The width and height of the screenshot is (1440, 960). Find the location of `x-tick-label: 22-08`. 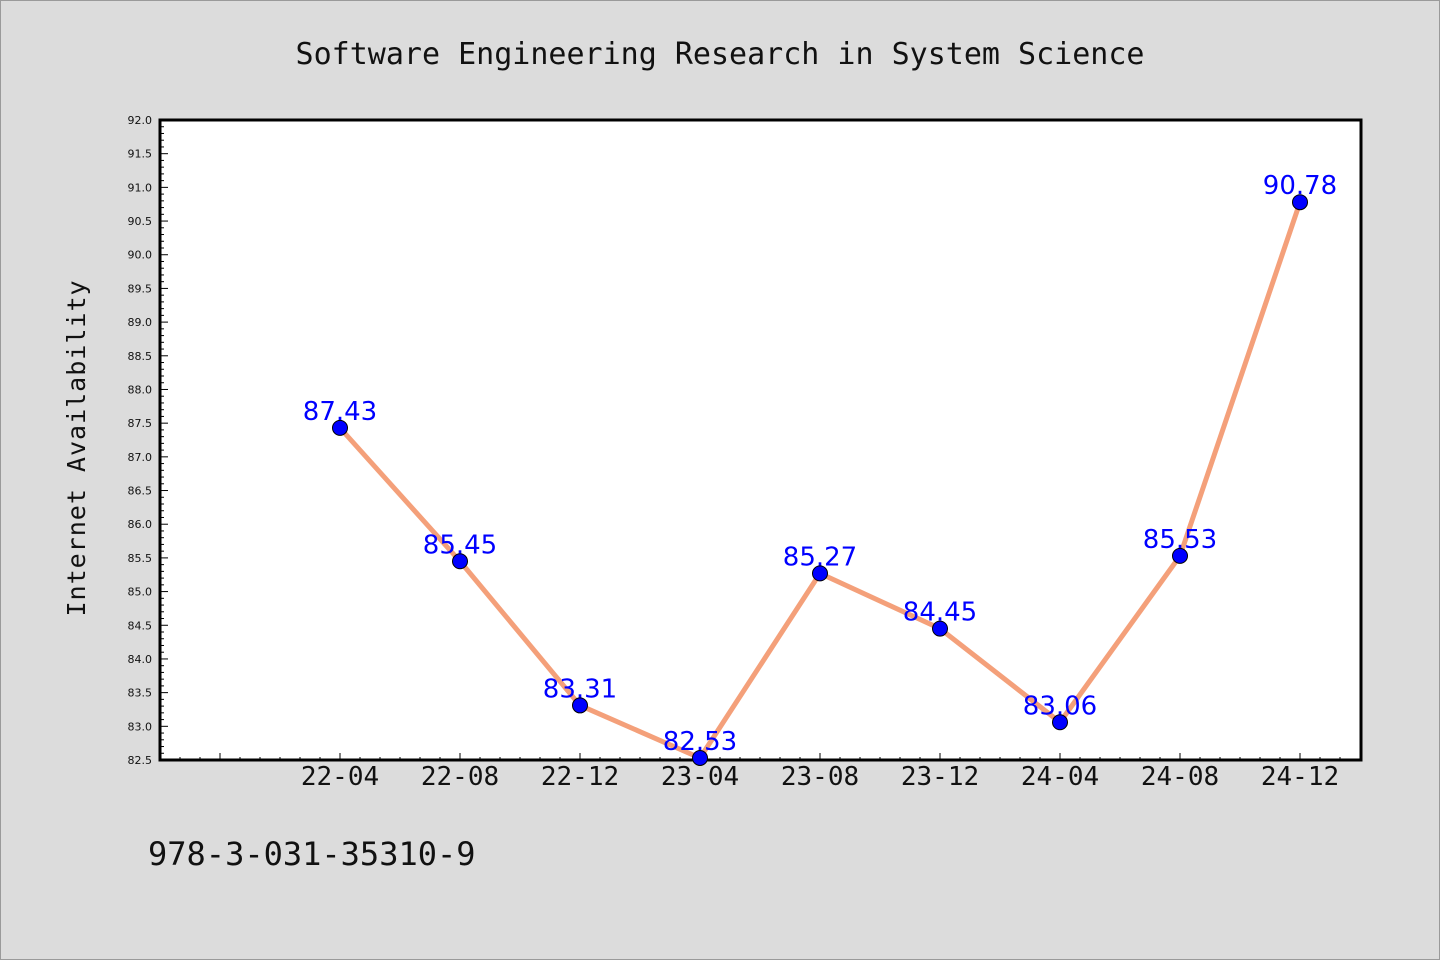

x-tick-label: 22-08 is located at coordinates (460, 777).